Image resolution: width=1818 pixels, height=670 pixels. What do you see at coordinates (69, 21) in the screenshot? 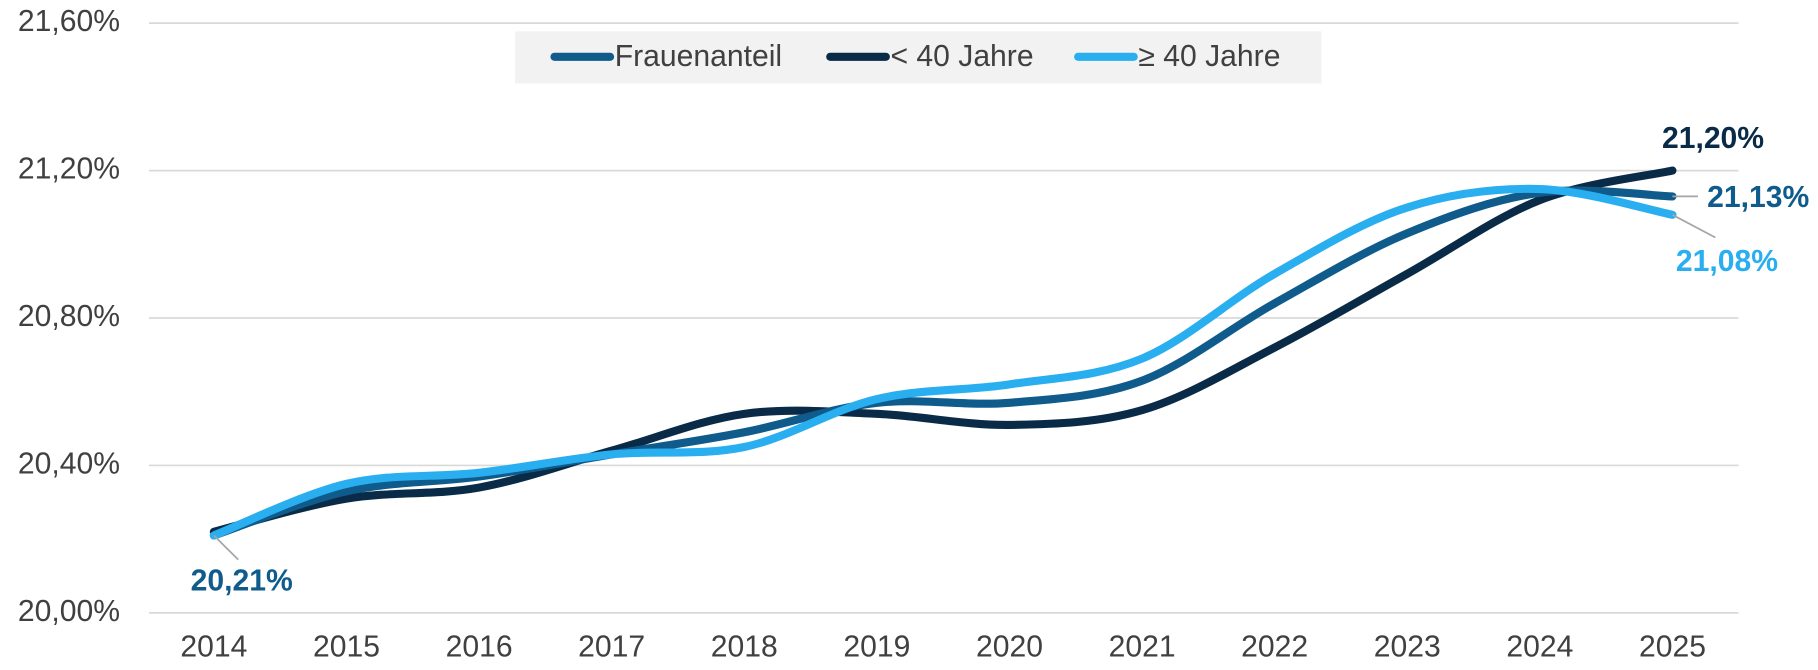
I see `y-tick-label: 21,60%` at bounding box center [69, 21].